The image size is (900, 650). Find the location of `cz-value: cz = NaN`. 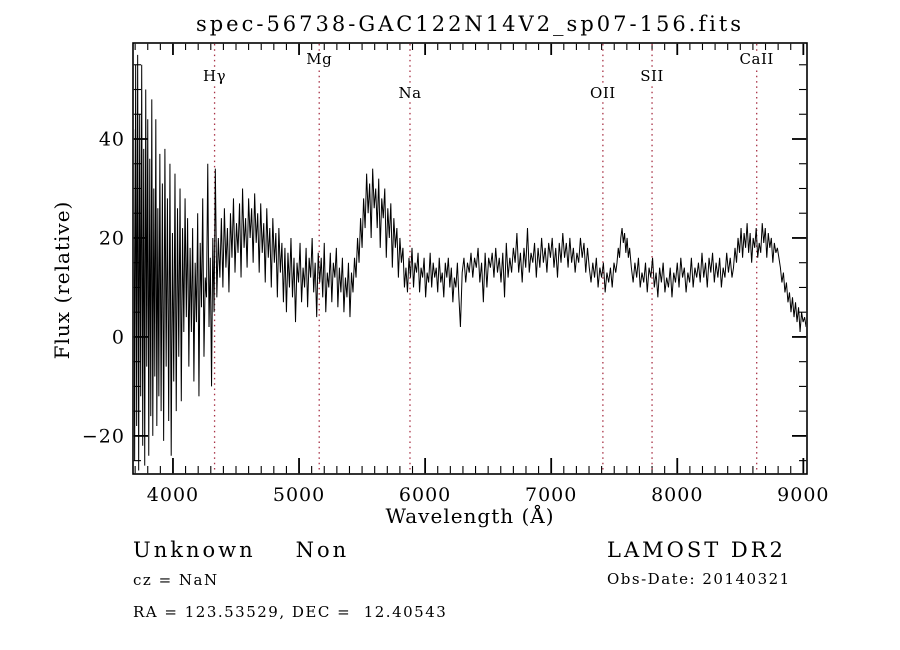

cz-value: cz = NaN is located at coordinates (176, 580).